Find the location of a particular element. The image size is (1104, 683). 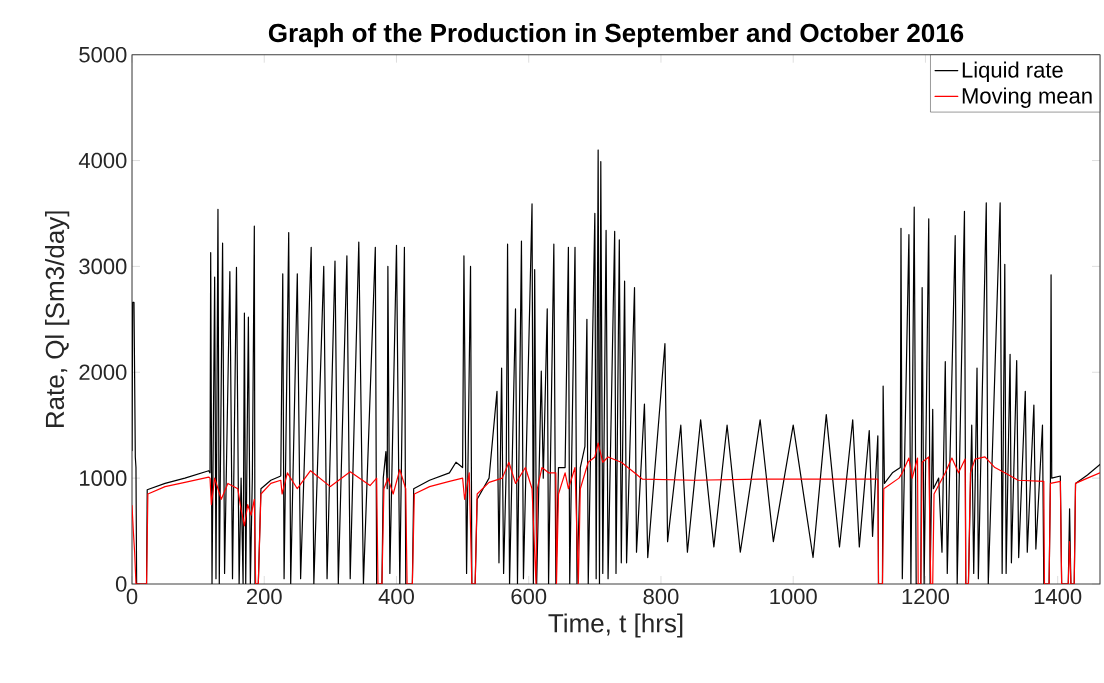

x-tick-label: 600 is located at coordinates (529, 596).